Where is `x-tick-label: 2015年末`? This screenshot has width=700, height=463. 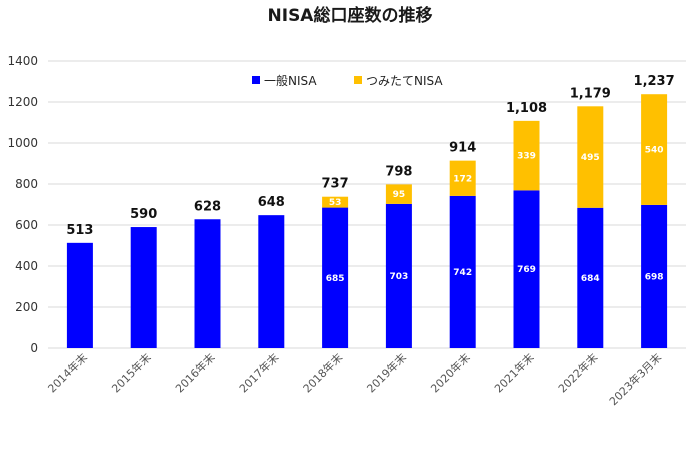 x-tick-label: 2015年末 is located at coordinates (131, 372).